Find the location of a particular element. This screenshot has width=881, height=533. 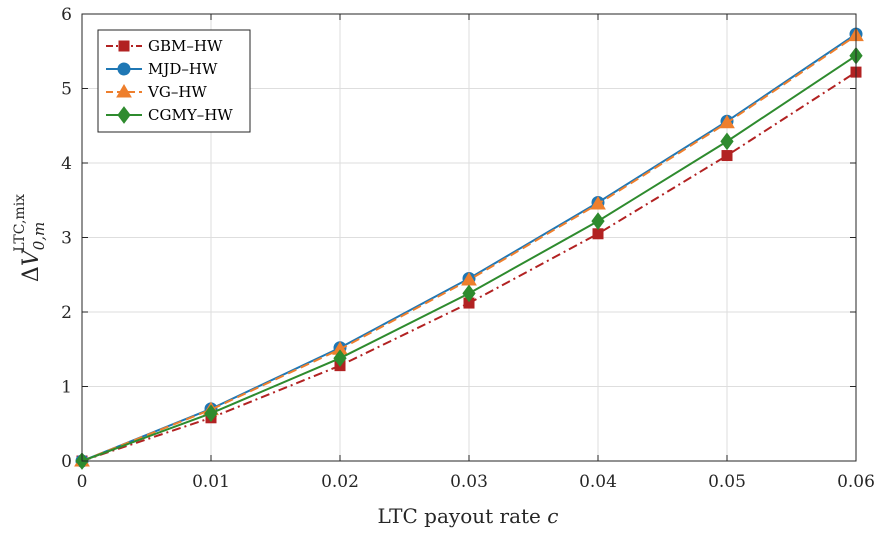

y-axis-label-delta: Δ is located at coordinates (31, 274).